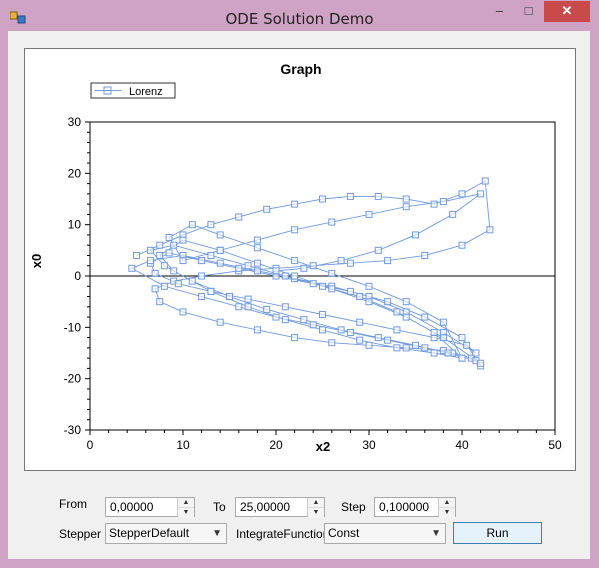 The height and width of the screenshot is (568, 599). What do you see at coordinates (528, 10) in the screenshot?
I see `maximize-button: □` at bounding box center [528, 10].